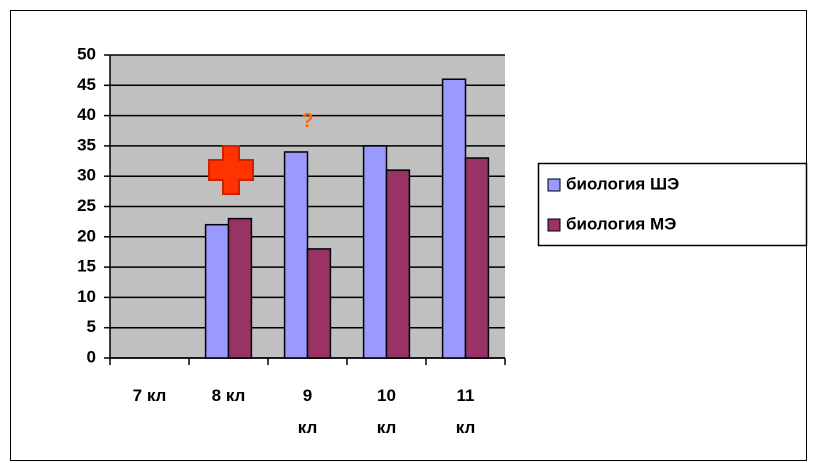 Image resolution: width=813 pixels, height=463 pixels. What do you see at coordinates (91, 356) in the screenshot?
I see `y-tick-label: 0` at bounding box center [91, 356].